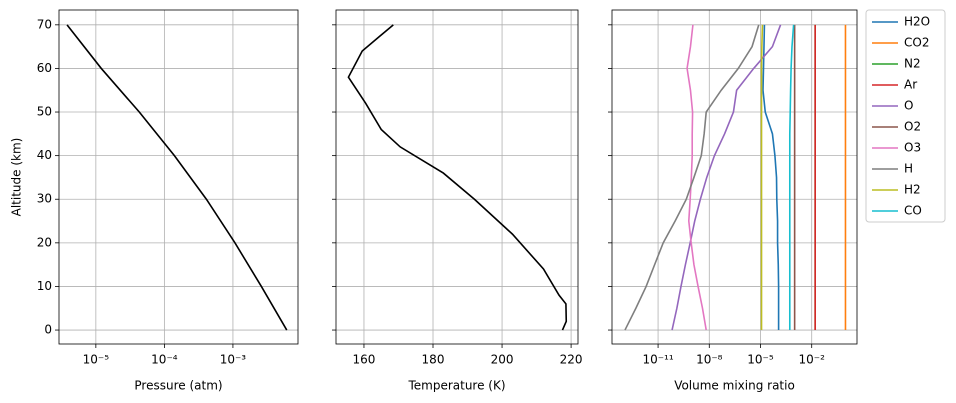 The width and height of the screenshot is (956, 403). Describe the element at coordinates (908, 169) in the screenshot. I see `legend-label: H` at that location.